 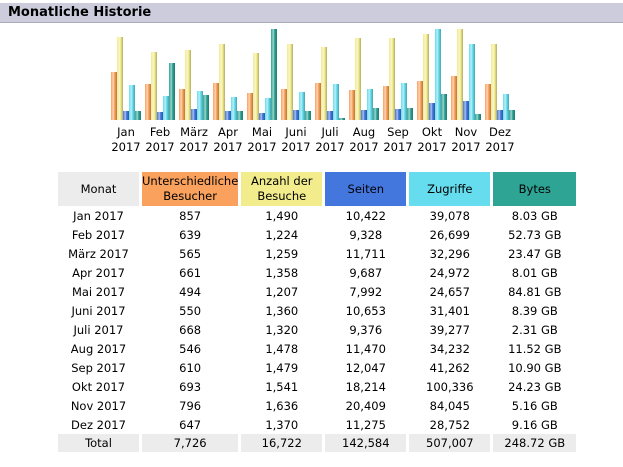 I want to click on cell-visitors: 647, so click(x=190, y=424).